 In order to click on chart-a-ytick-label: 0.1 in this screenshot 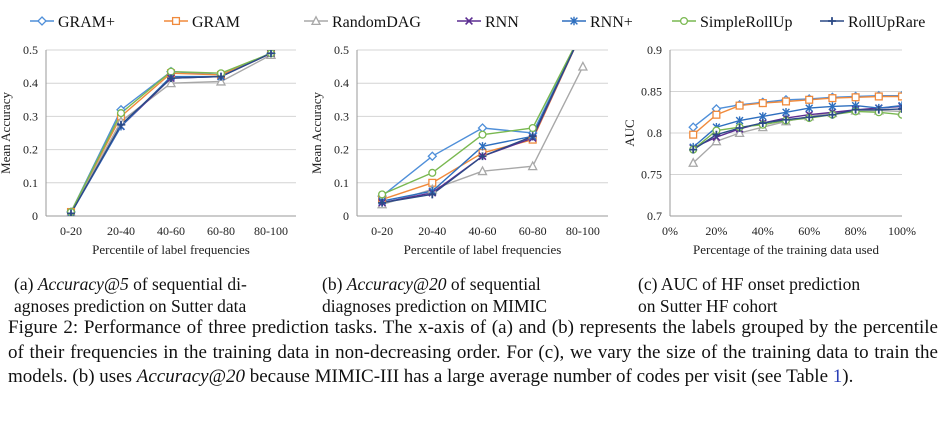, I will do `click(30, 183)`.